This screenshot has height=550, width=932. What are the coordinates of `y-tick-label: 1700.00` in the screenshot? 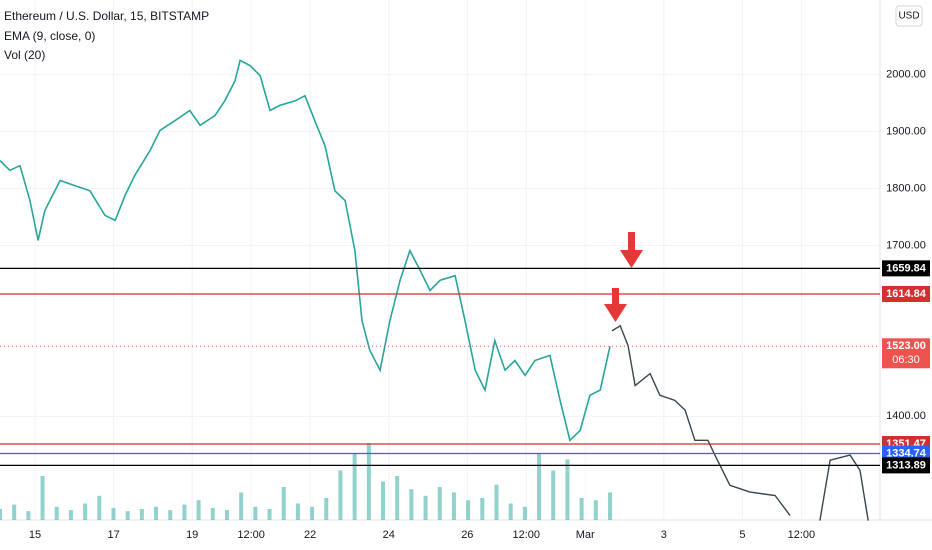 It's located at (906, 245).